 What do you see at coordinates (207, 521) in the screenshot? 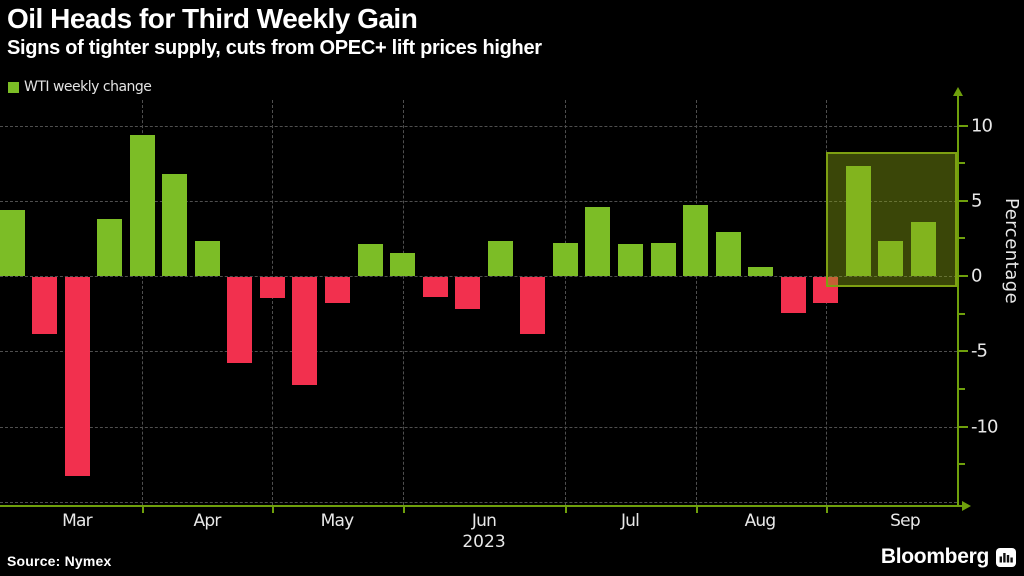
I see `x-axis-month-label: Apr` at bounding box center [207, 521].